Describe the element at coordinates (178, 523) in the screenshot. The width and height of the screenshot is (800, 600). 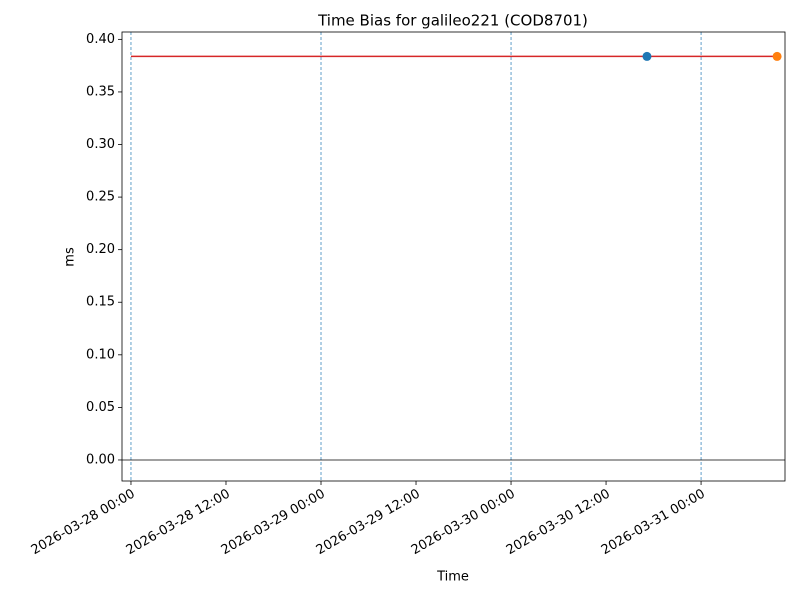
I see `x-tick-label: 2026-03-28 12:00` at that location.